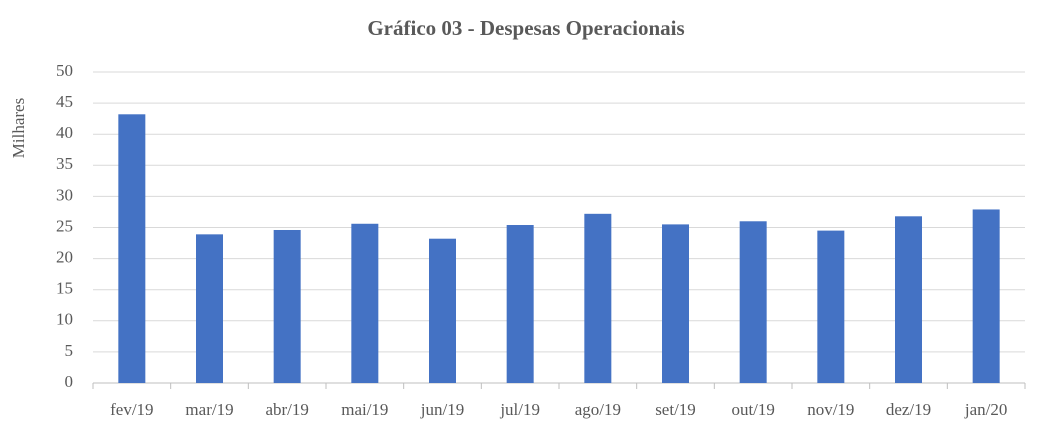 Image resolution: width=1037 pixels, height=424 pixels. I want to click on x-tick-label: jun/19, so click(442, 409).